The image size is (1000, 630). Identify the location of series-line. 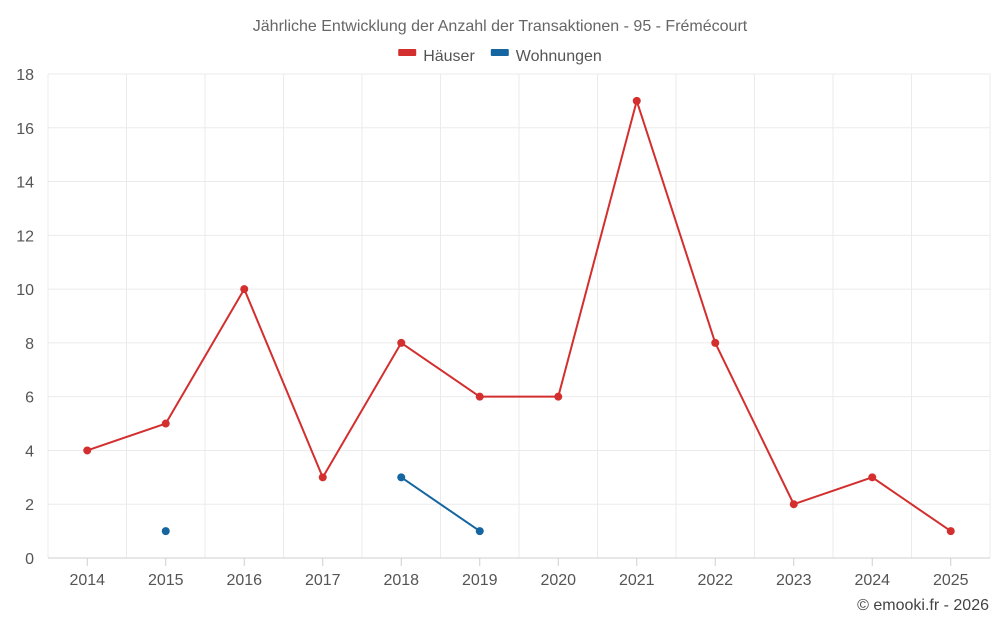
(440, 504).